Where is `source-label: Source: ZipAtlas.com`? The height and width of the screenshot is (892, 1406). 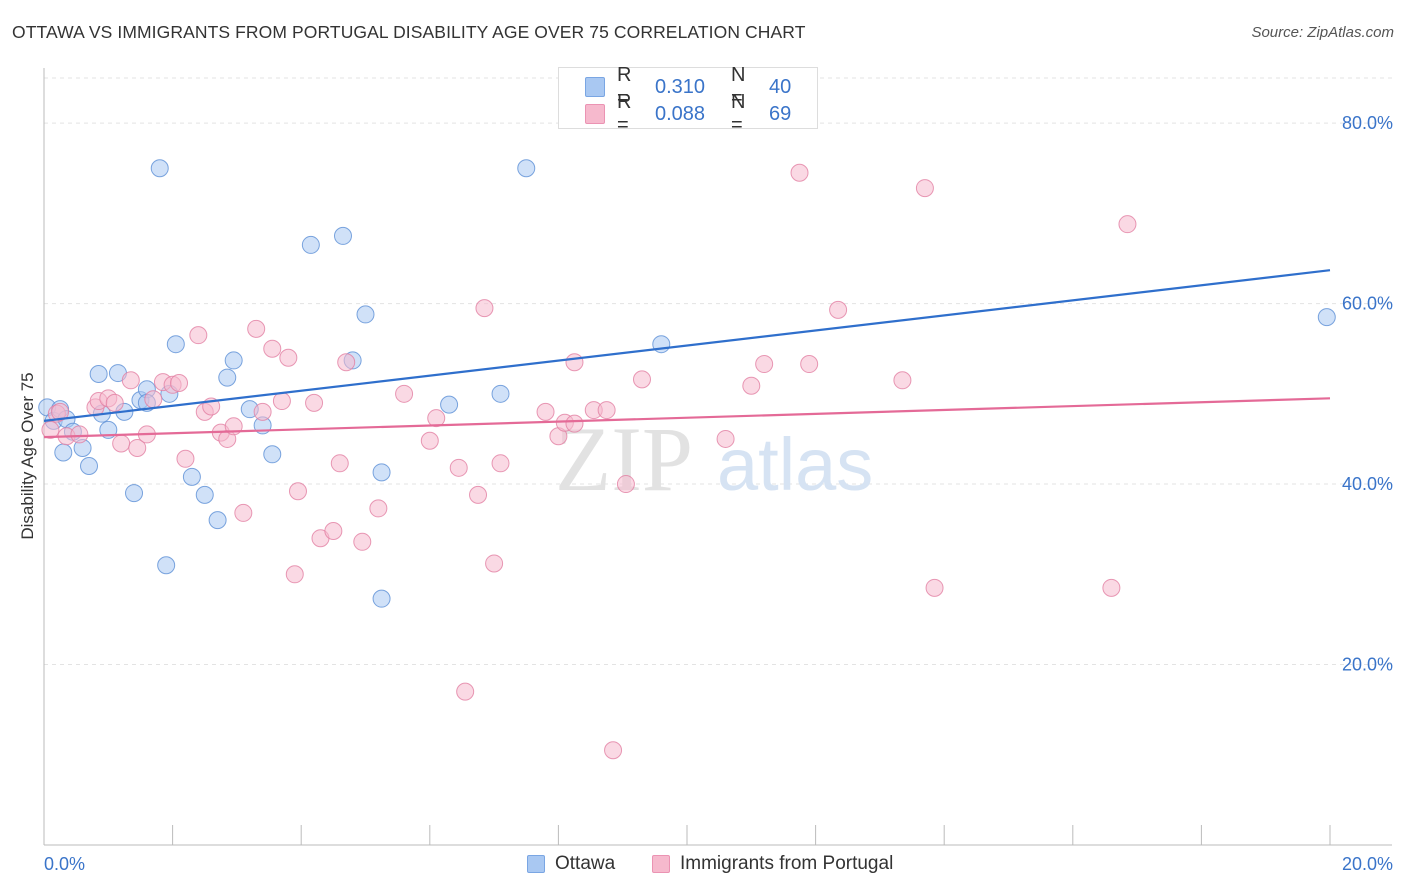
source-label: Source: ZipAtlas.com is located at coordinates (1322, 32).